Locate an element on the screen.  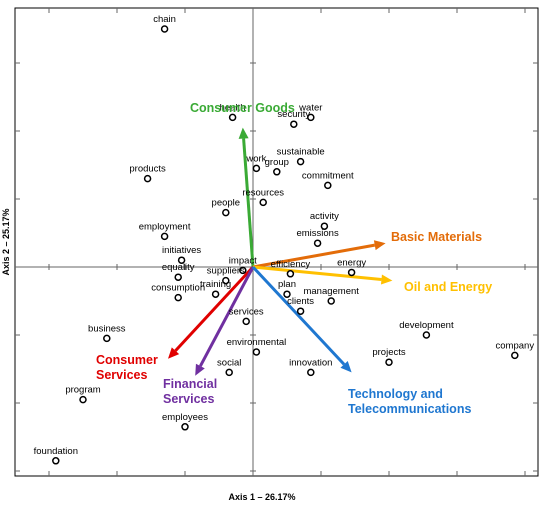
vector-arrowhead-basic-materials is located at coordinates (379, 245).